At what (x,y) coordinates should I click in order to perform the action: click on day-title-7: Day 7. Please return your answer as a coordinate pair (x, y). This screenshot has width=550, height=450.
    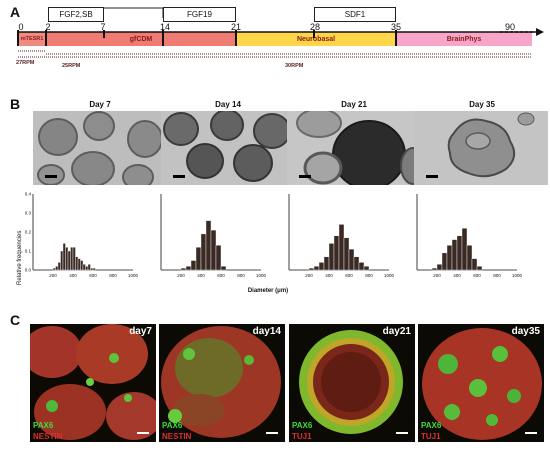
    Looking at the image, I should click on (100, 104).